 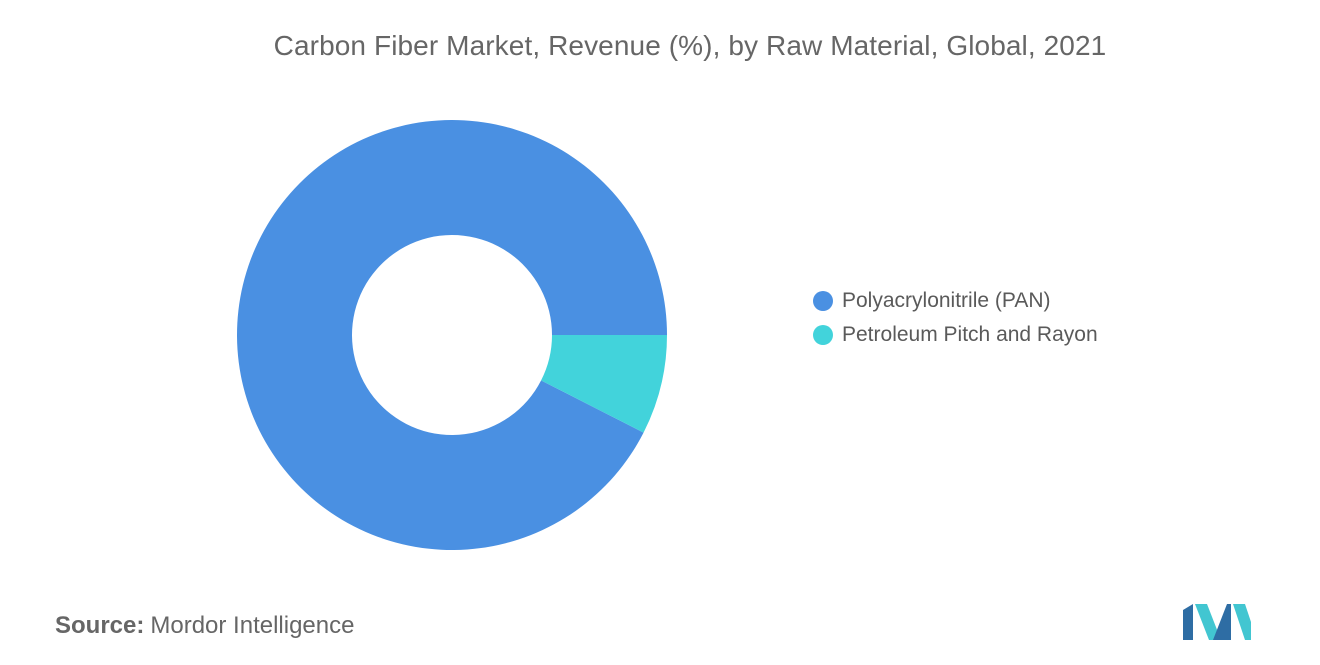 I want to click on mordor-intelligence-logo-icon, so click(x=1217, y=622).